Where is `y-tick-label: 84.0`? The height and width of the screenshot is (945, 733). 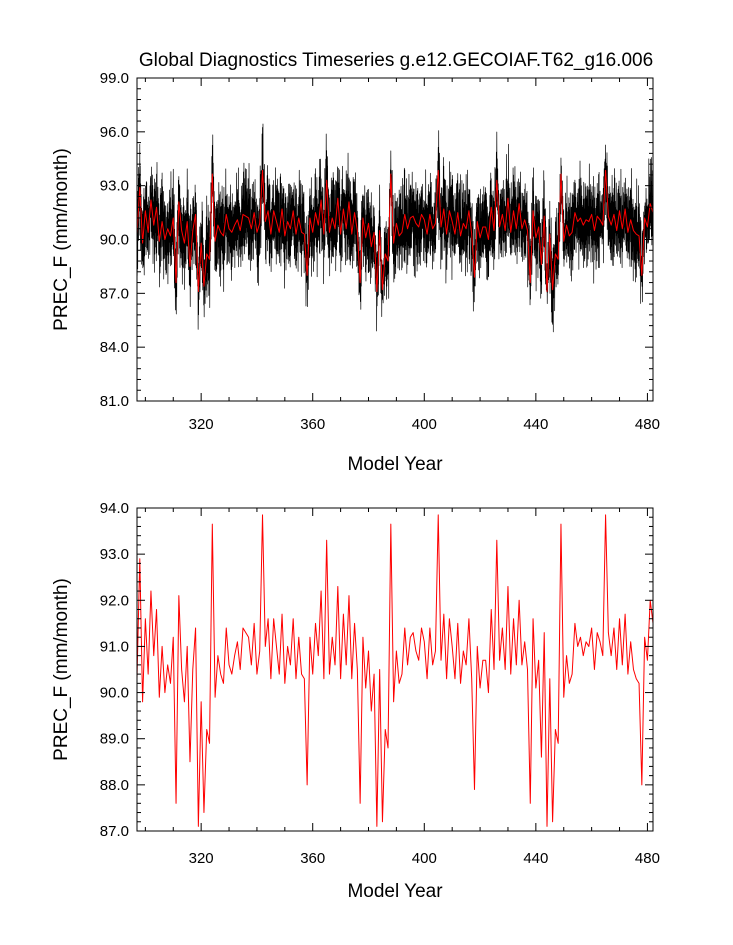 y-tick-label: 84.0 is located at coordinates (114, 347).